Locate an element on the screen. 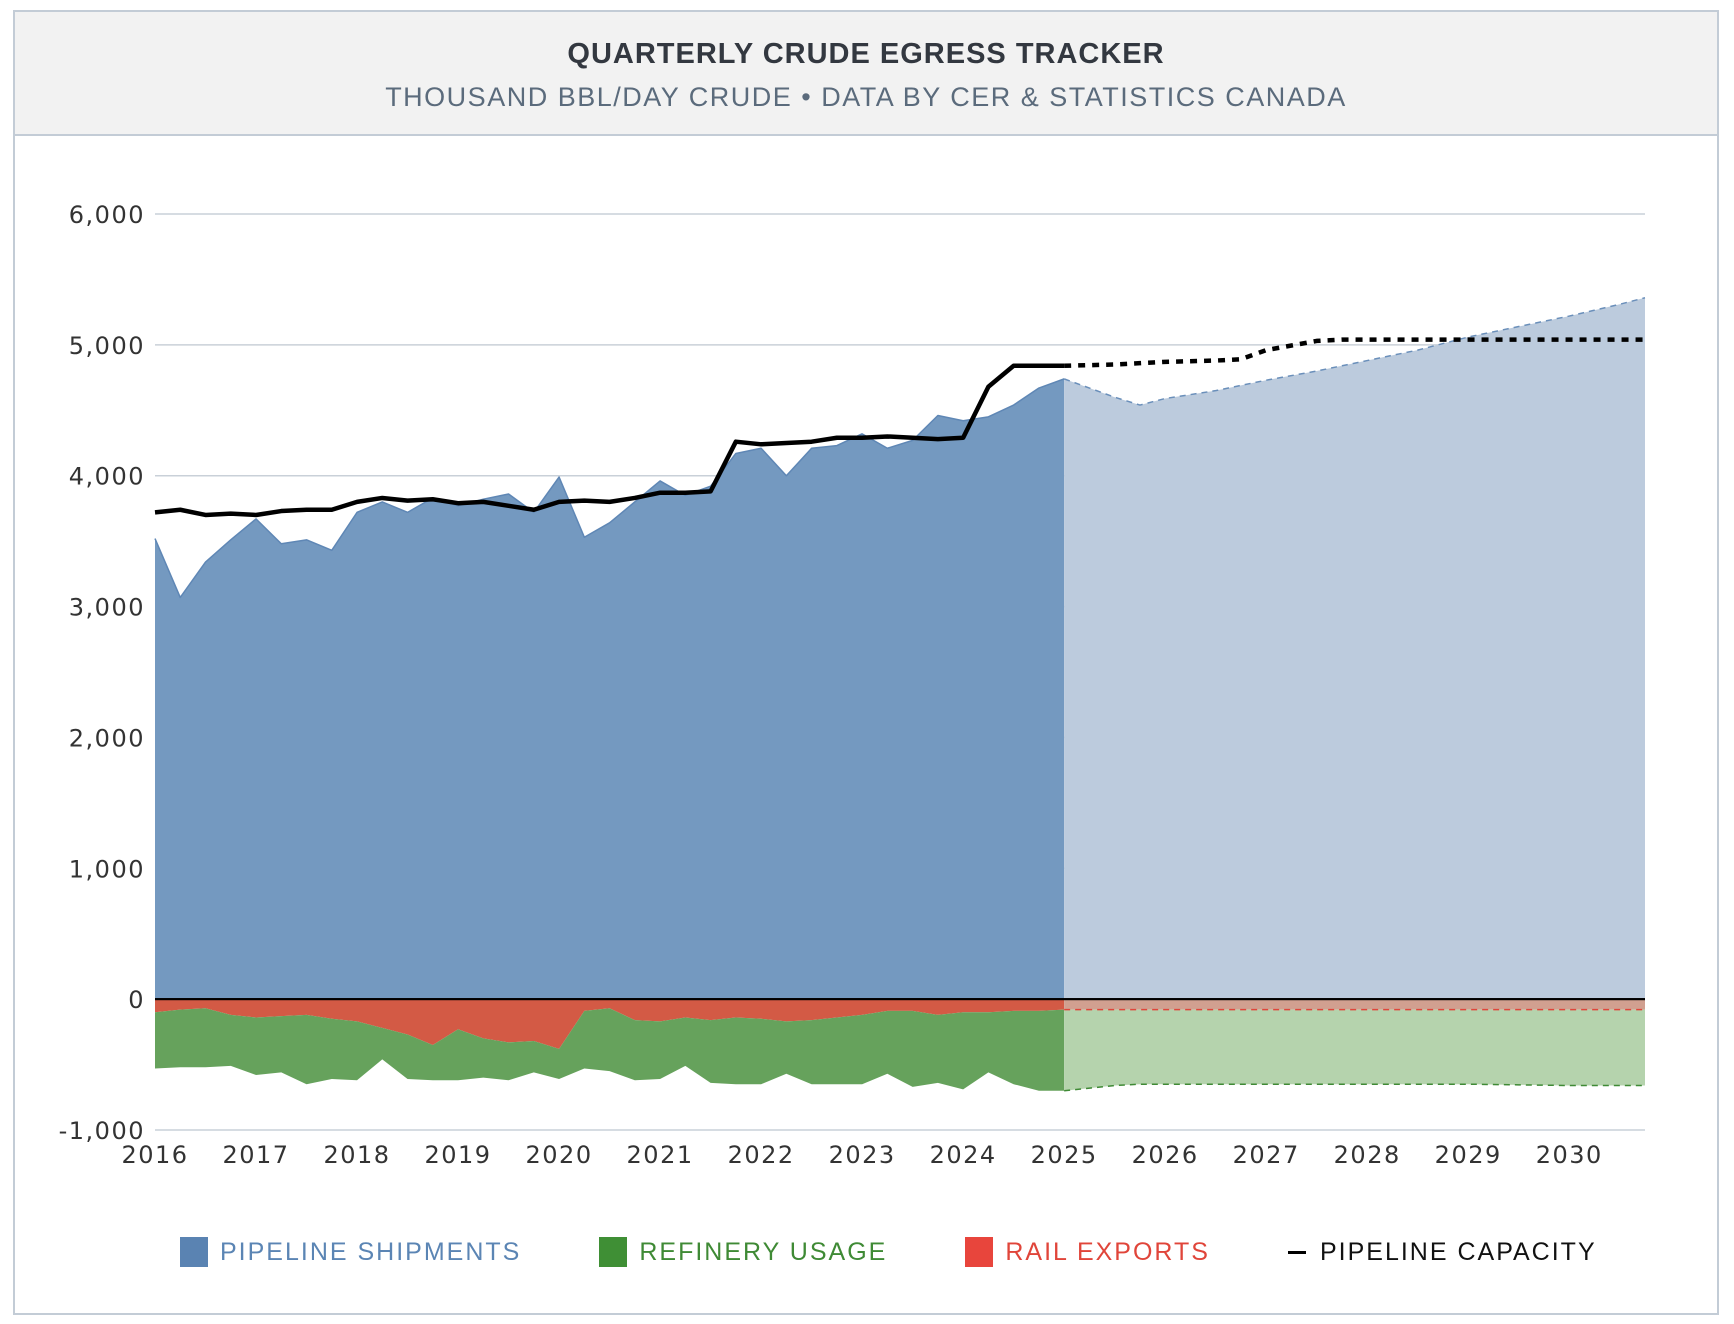  x-tick-label: 2021 is located at coordinates (660, 1155).